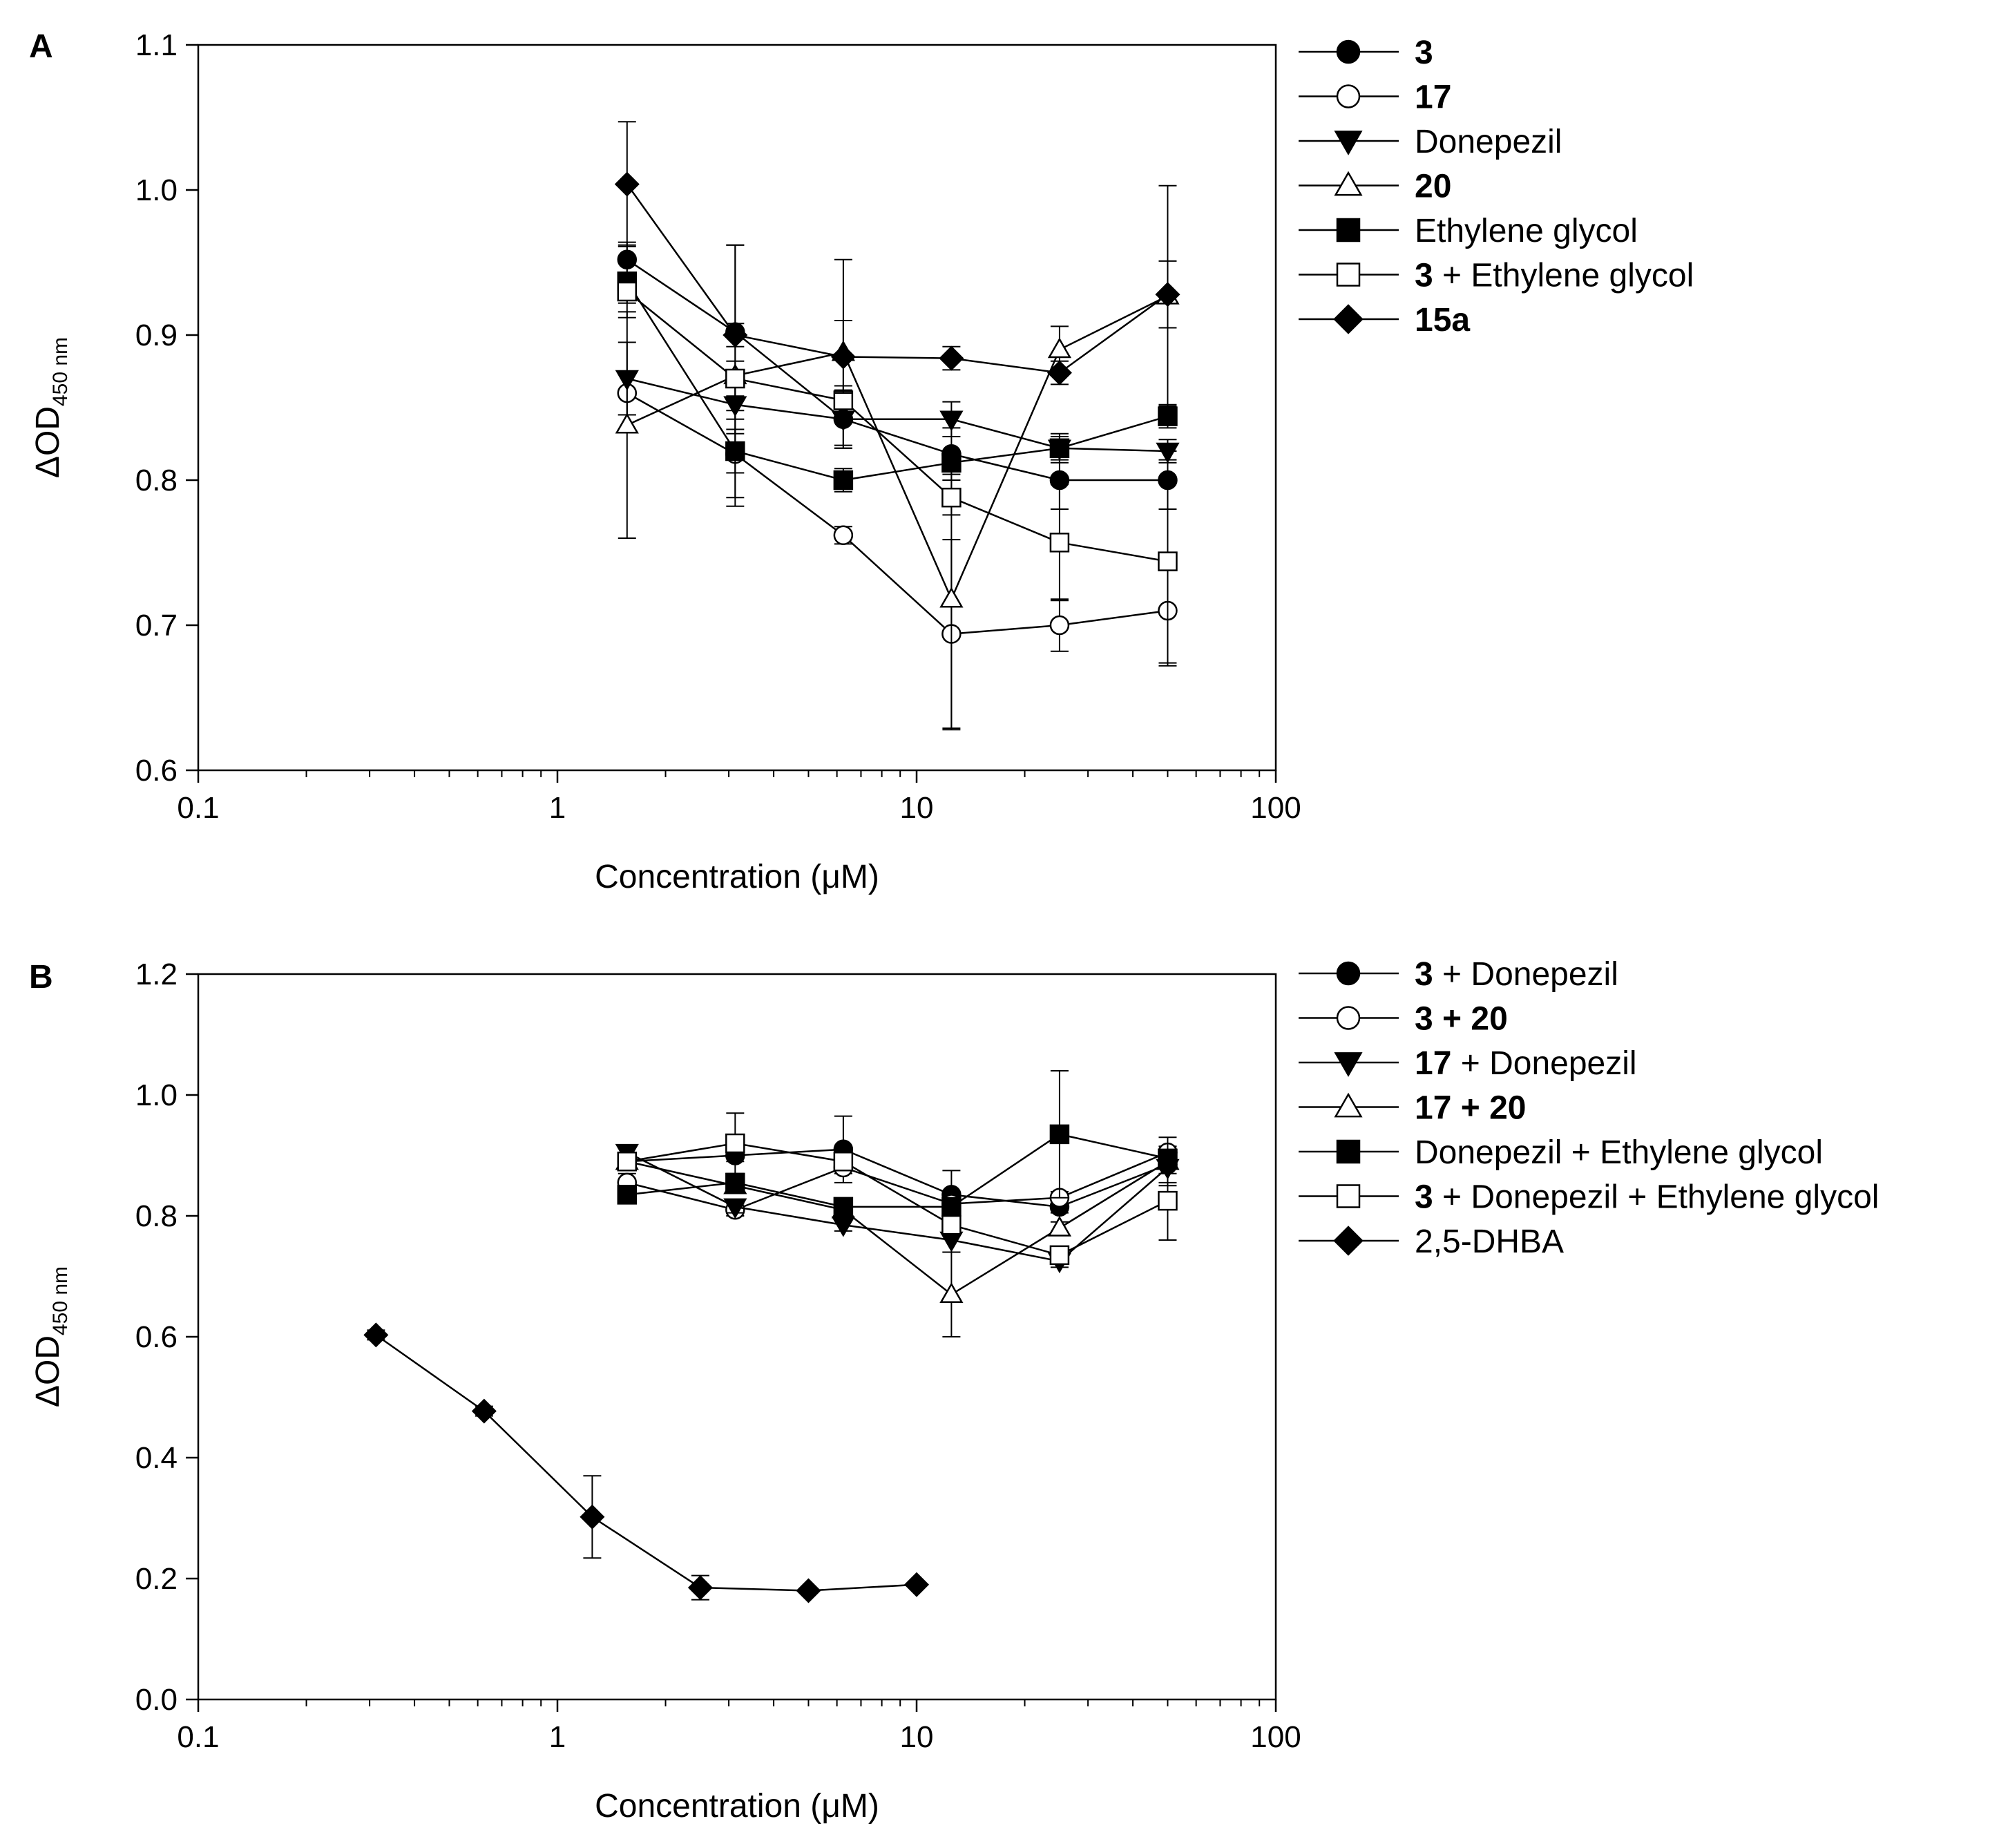  Describe the element at coordinates (1656, 1197) in the screenshot. I see `legend-label-part: + Donepezil + Ethylene glycol` at that location.